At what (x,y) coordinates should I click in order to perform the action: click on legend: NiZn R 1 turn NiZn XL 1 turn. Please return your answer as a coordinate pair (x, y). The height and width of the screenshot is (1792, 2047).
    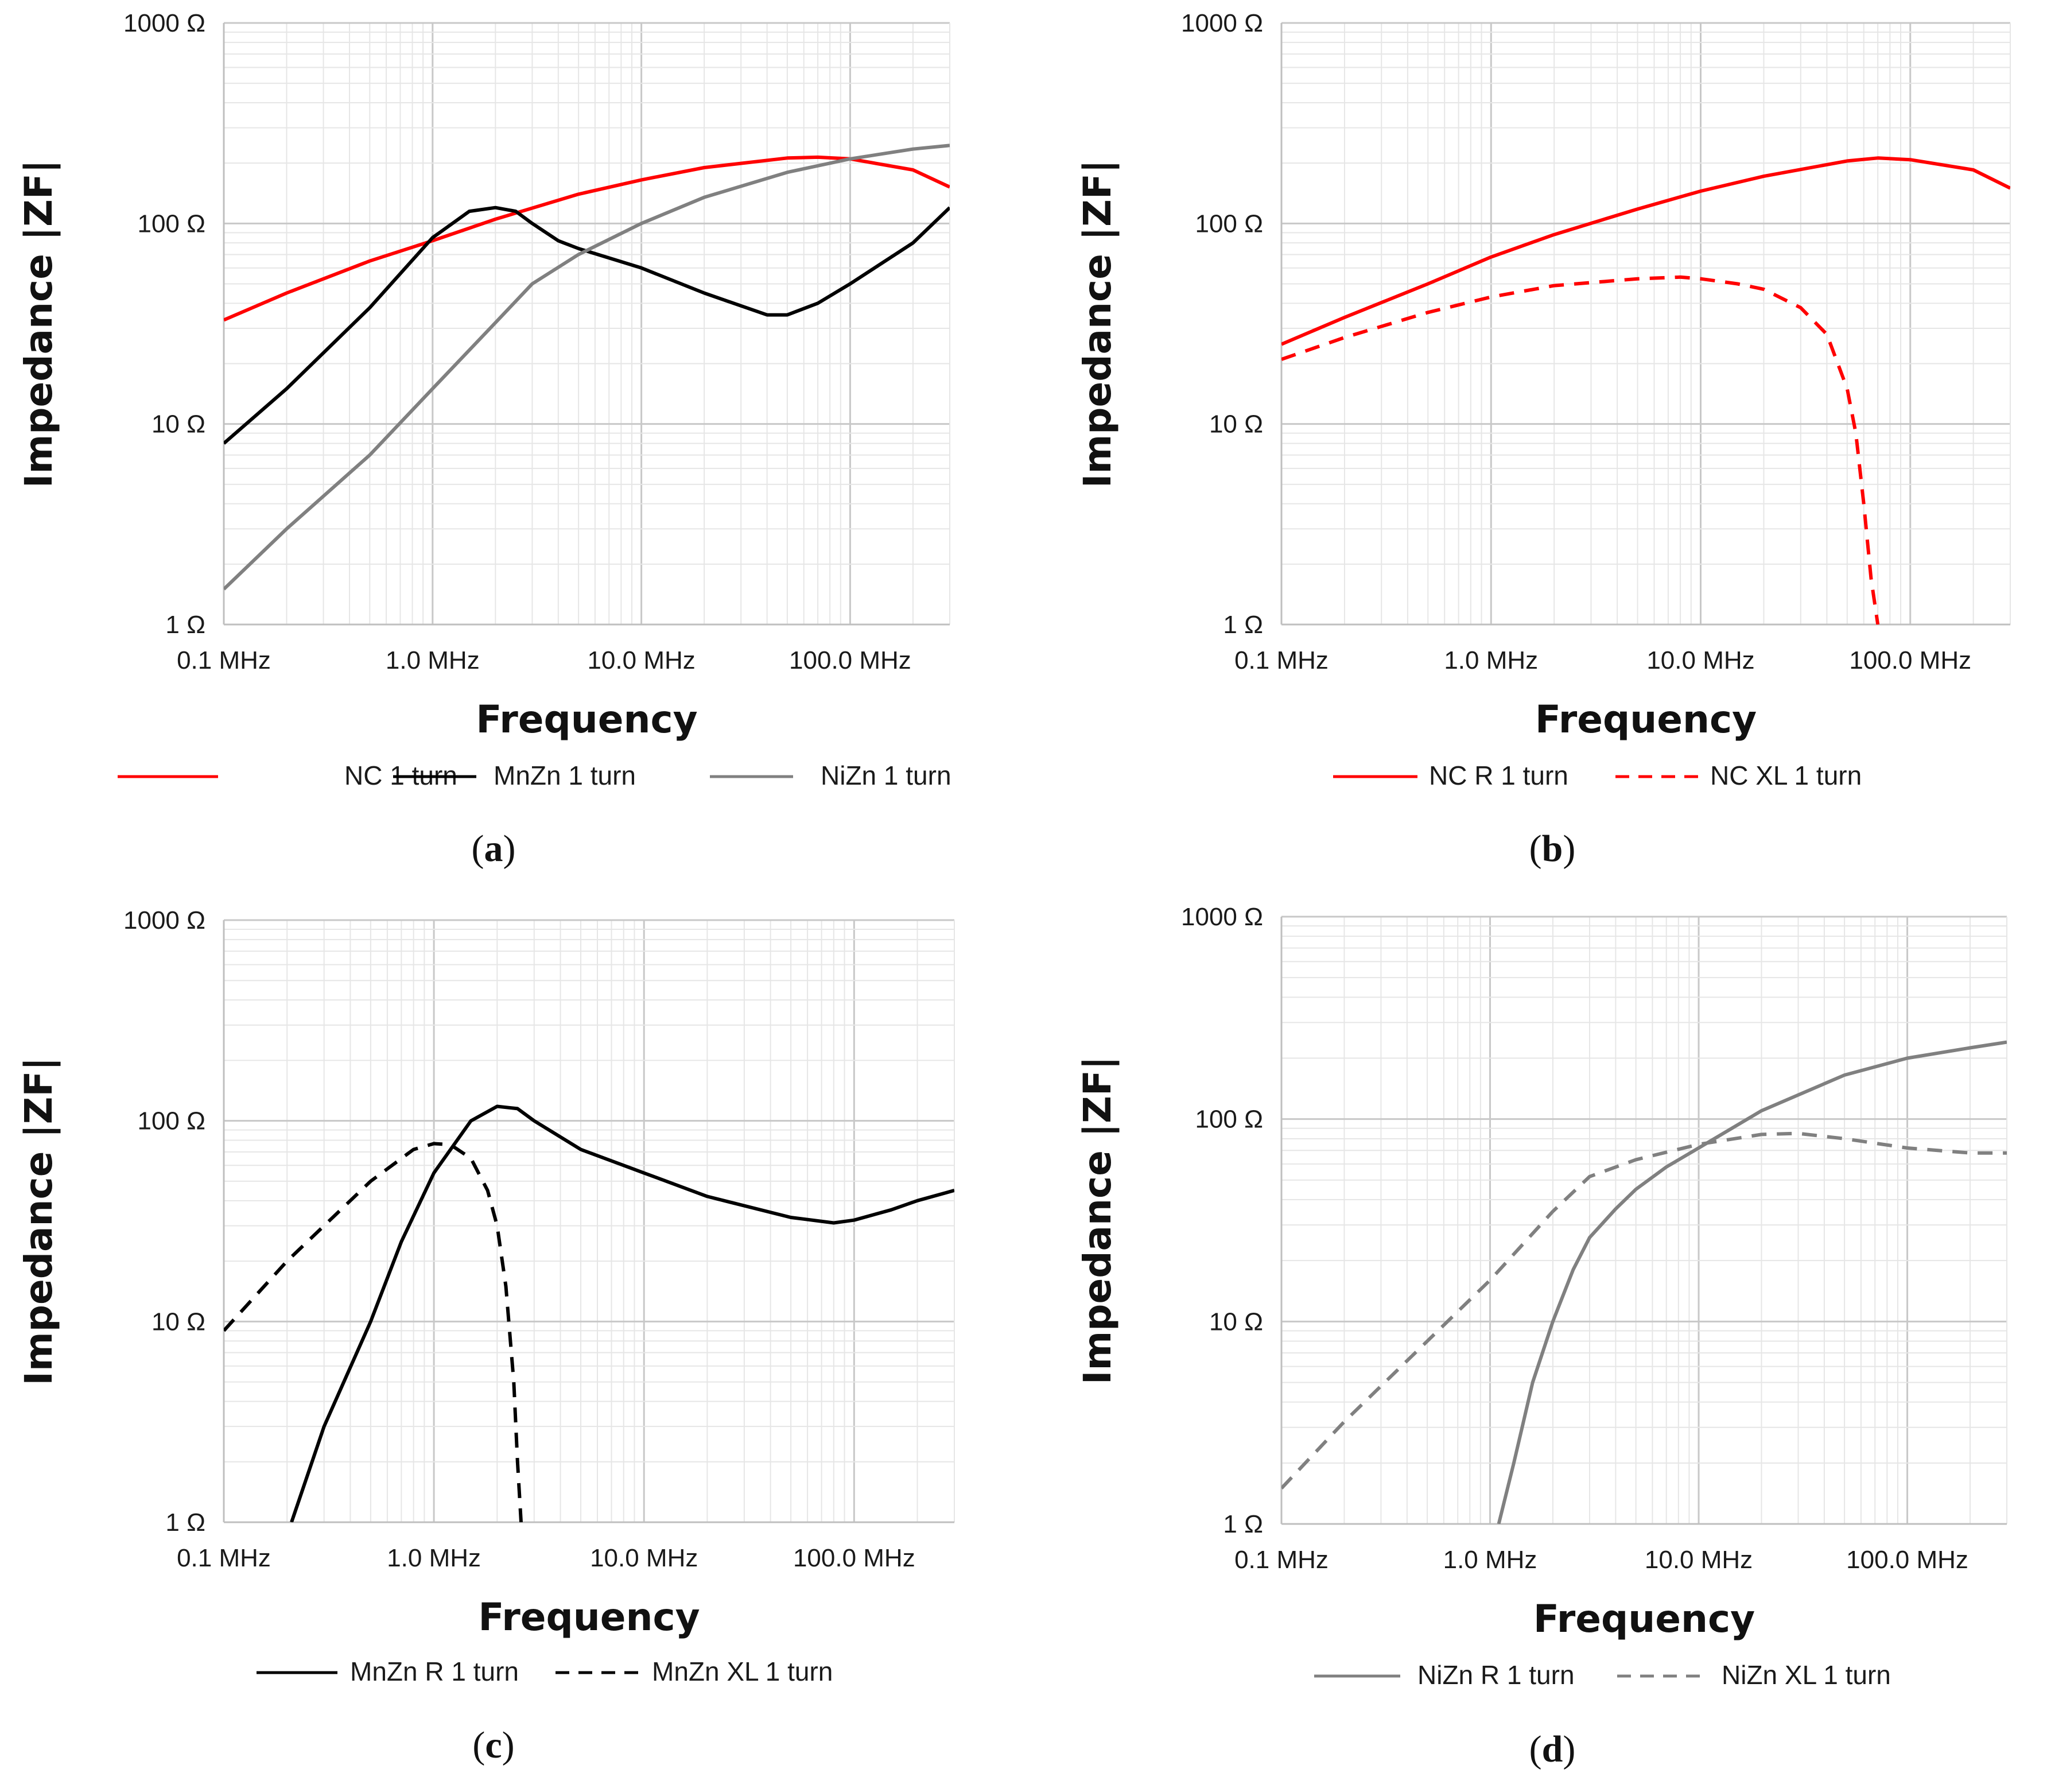
    Looking at the image, I should click on (1602, 1675).